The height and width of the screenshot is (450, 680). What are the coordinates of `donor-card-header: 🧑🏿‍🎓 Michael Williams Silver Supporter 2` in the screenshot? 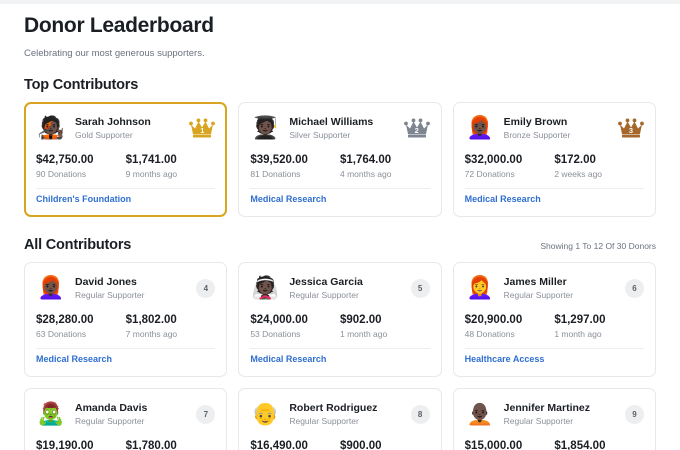 It's located at (340, 128).